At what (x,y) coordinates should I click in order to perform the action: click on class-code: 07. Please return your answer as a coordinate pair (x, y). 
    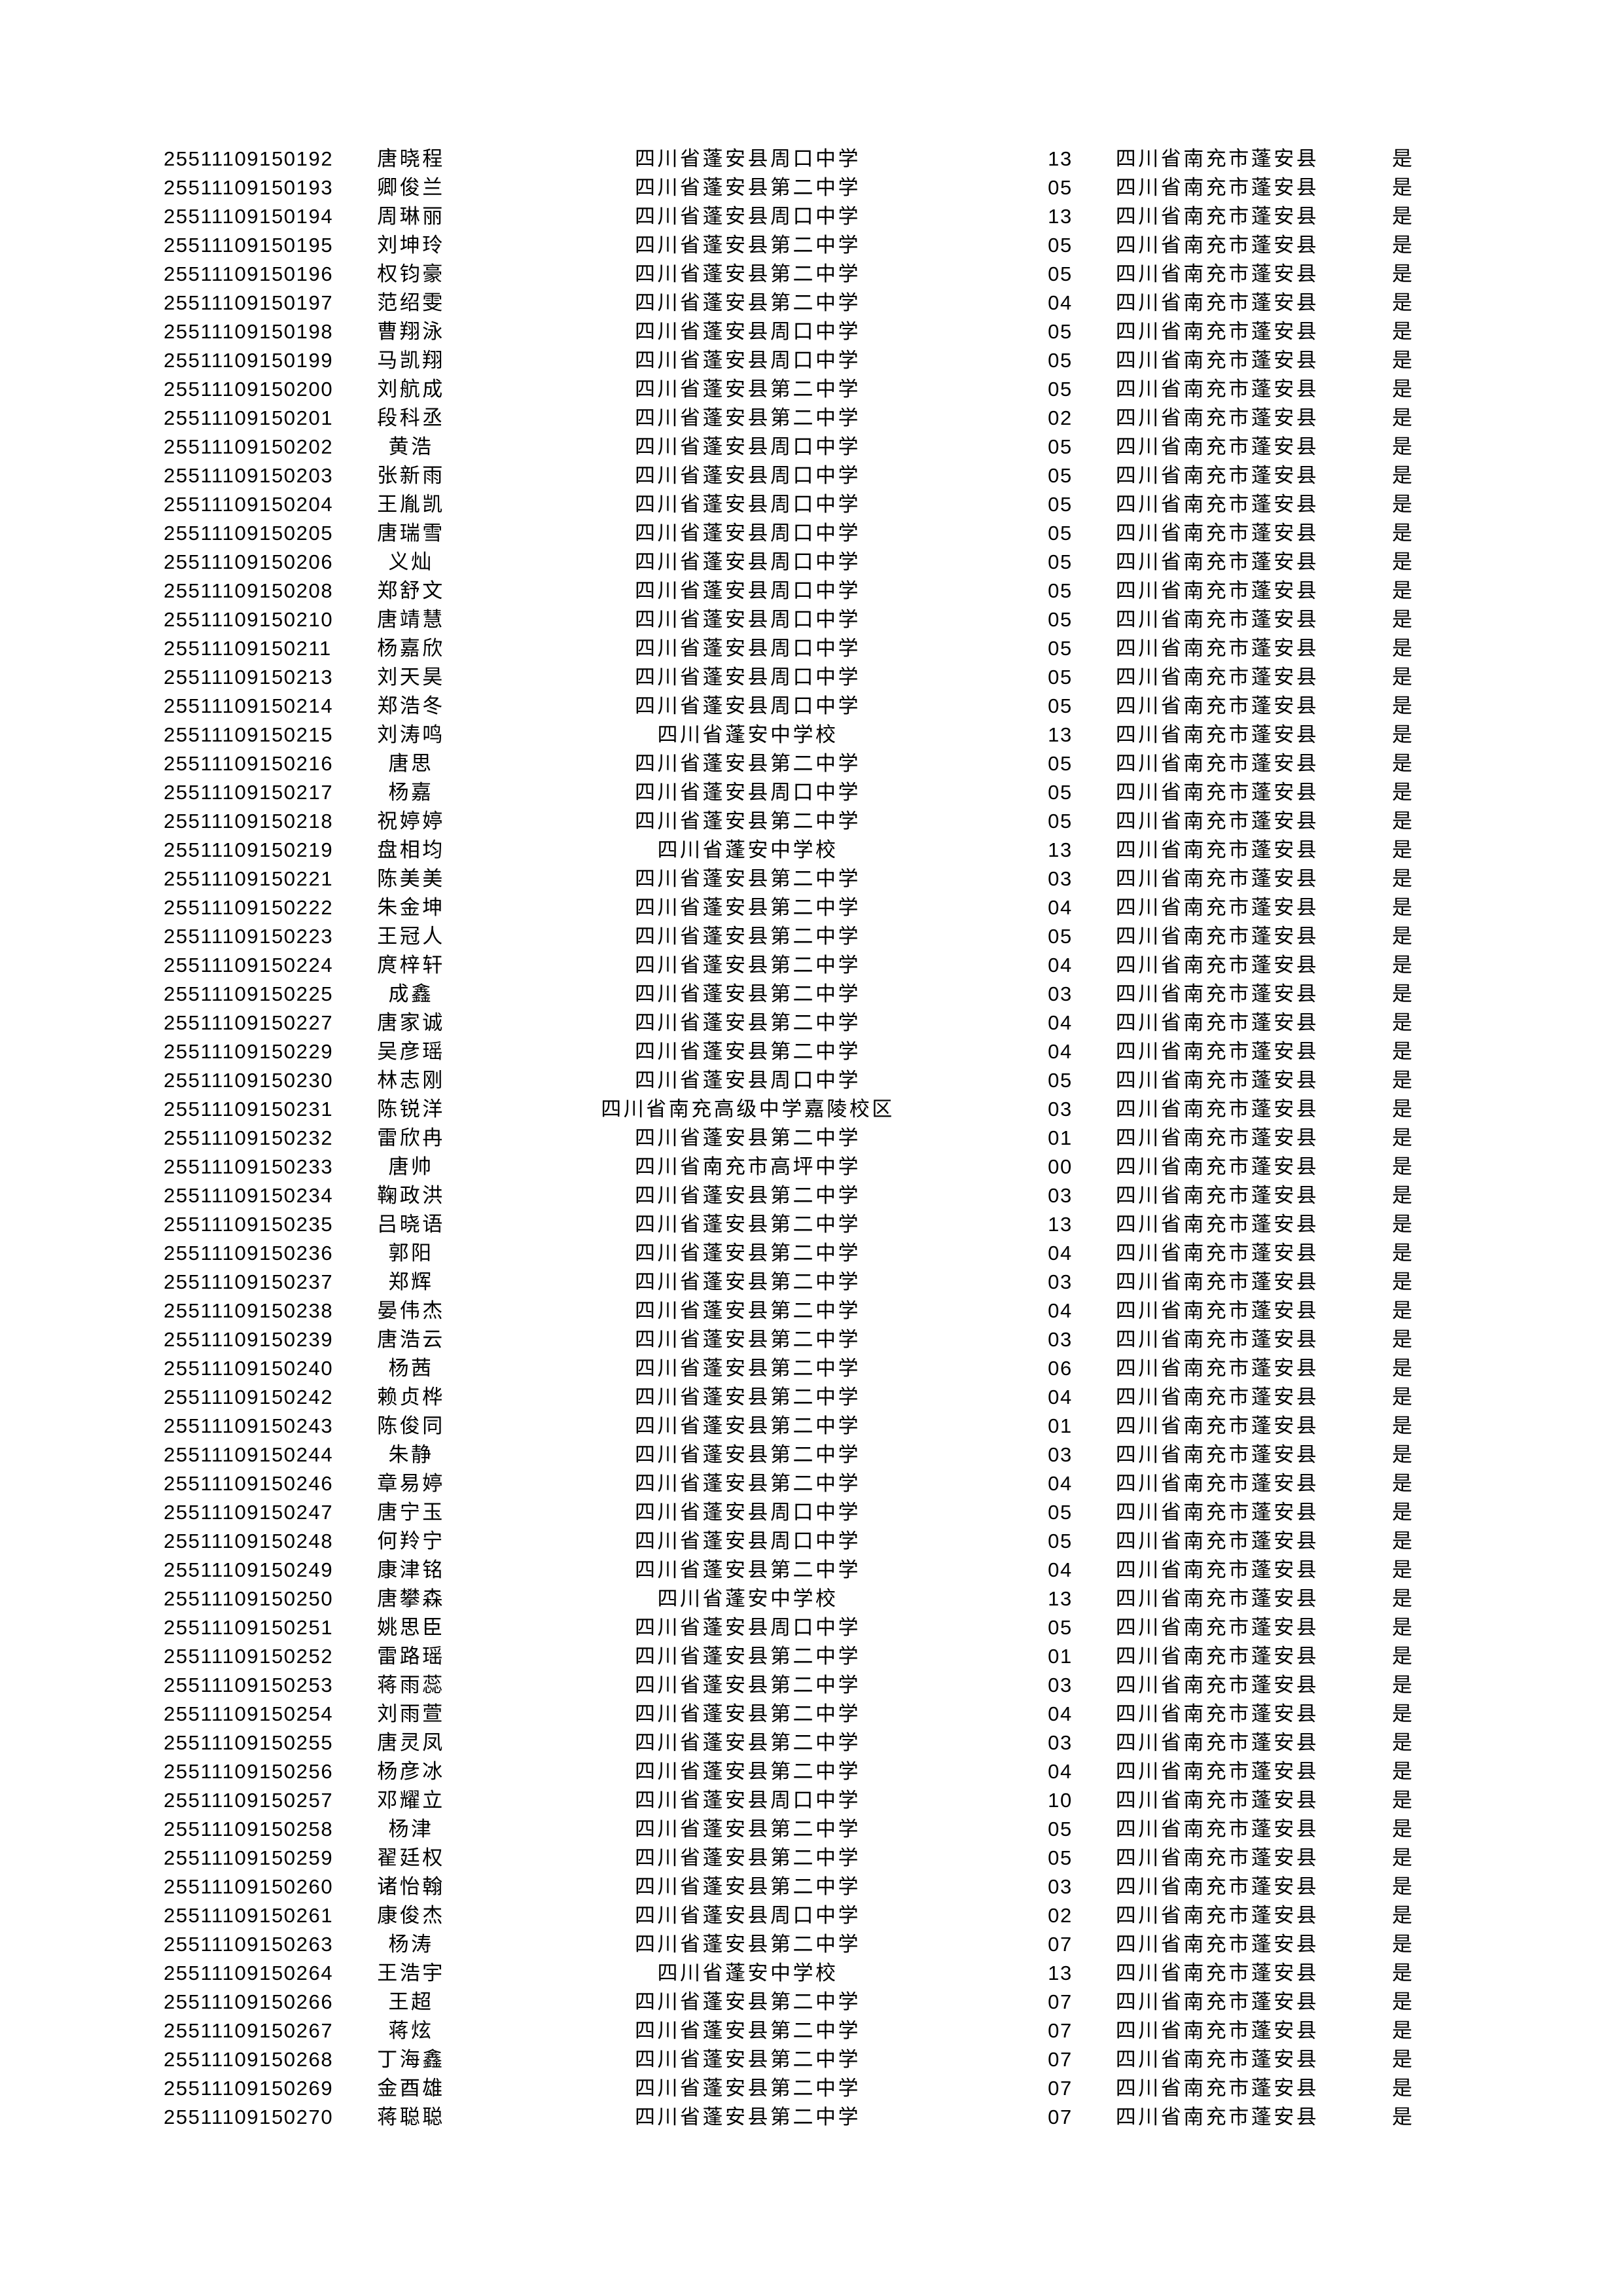
    Looking at the image, I should click on (1060, 2001).